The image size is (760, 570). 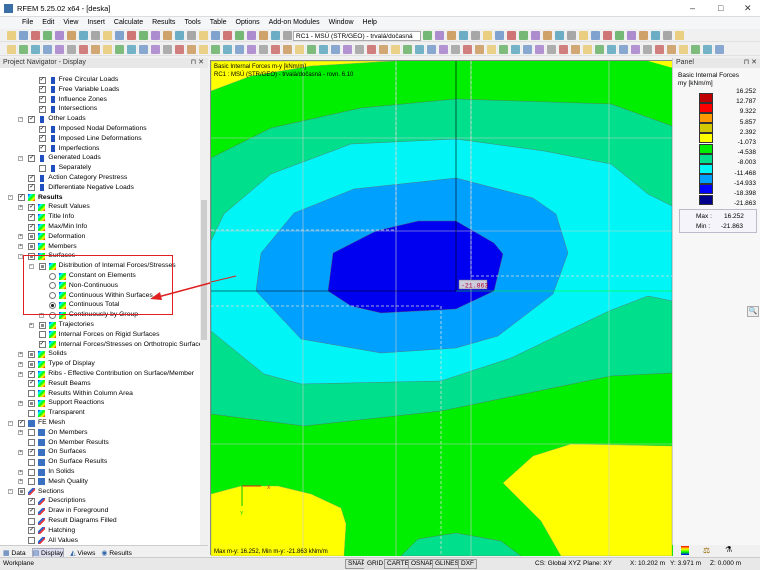 What do you see at coordinates (100, 158) in the screenshot?
I see `tree-item: - ✓ Generated Loads` at bounding box center [100, 158].